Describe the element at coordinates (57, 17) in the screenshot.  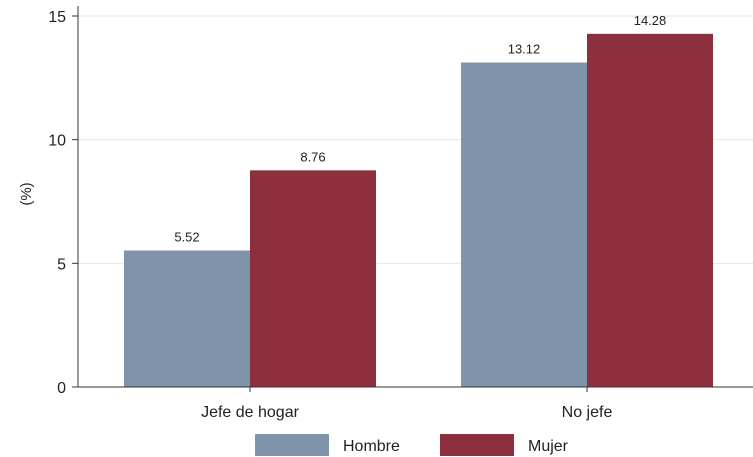
I see `y-tick-label: 15` at that location.